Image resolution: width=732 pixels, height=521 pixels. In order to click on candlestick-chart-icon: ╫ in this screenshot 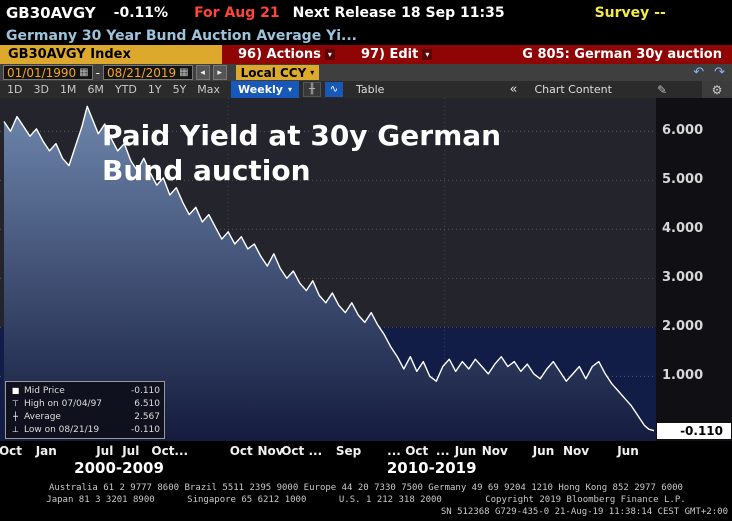, I will do `click(311, 89)`.